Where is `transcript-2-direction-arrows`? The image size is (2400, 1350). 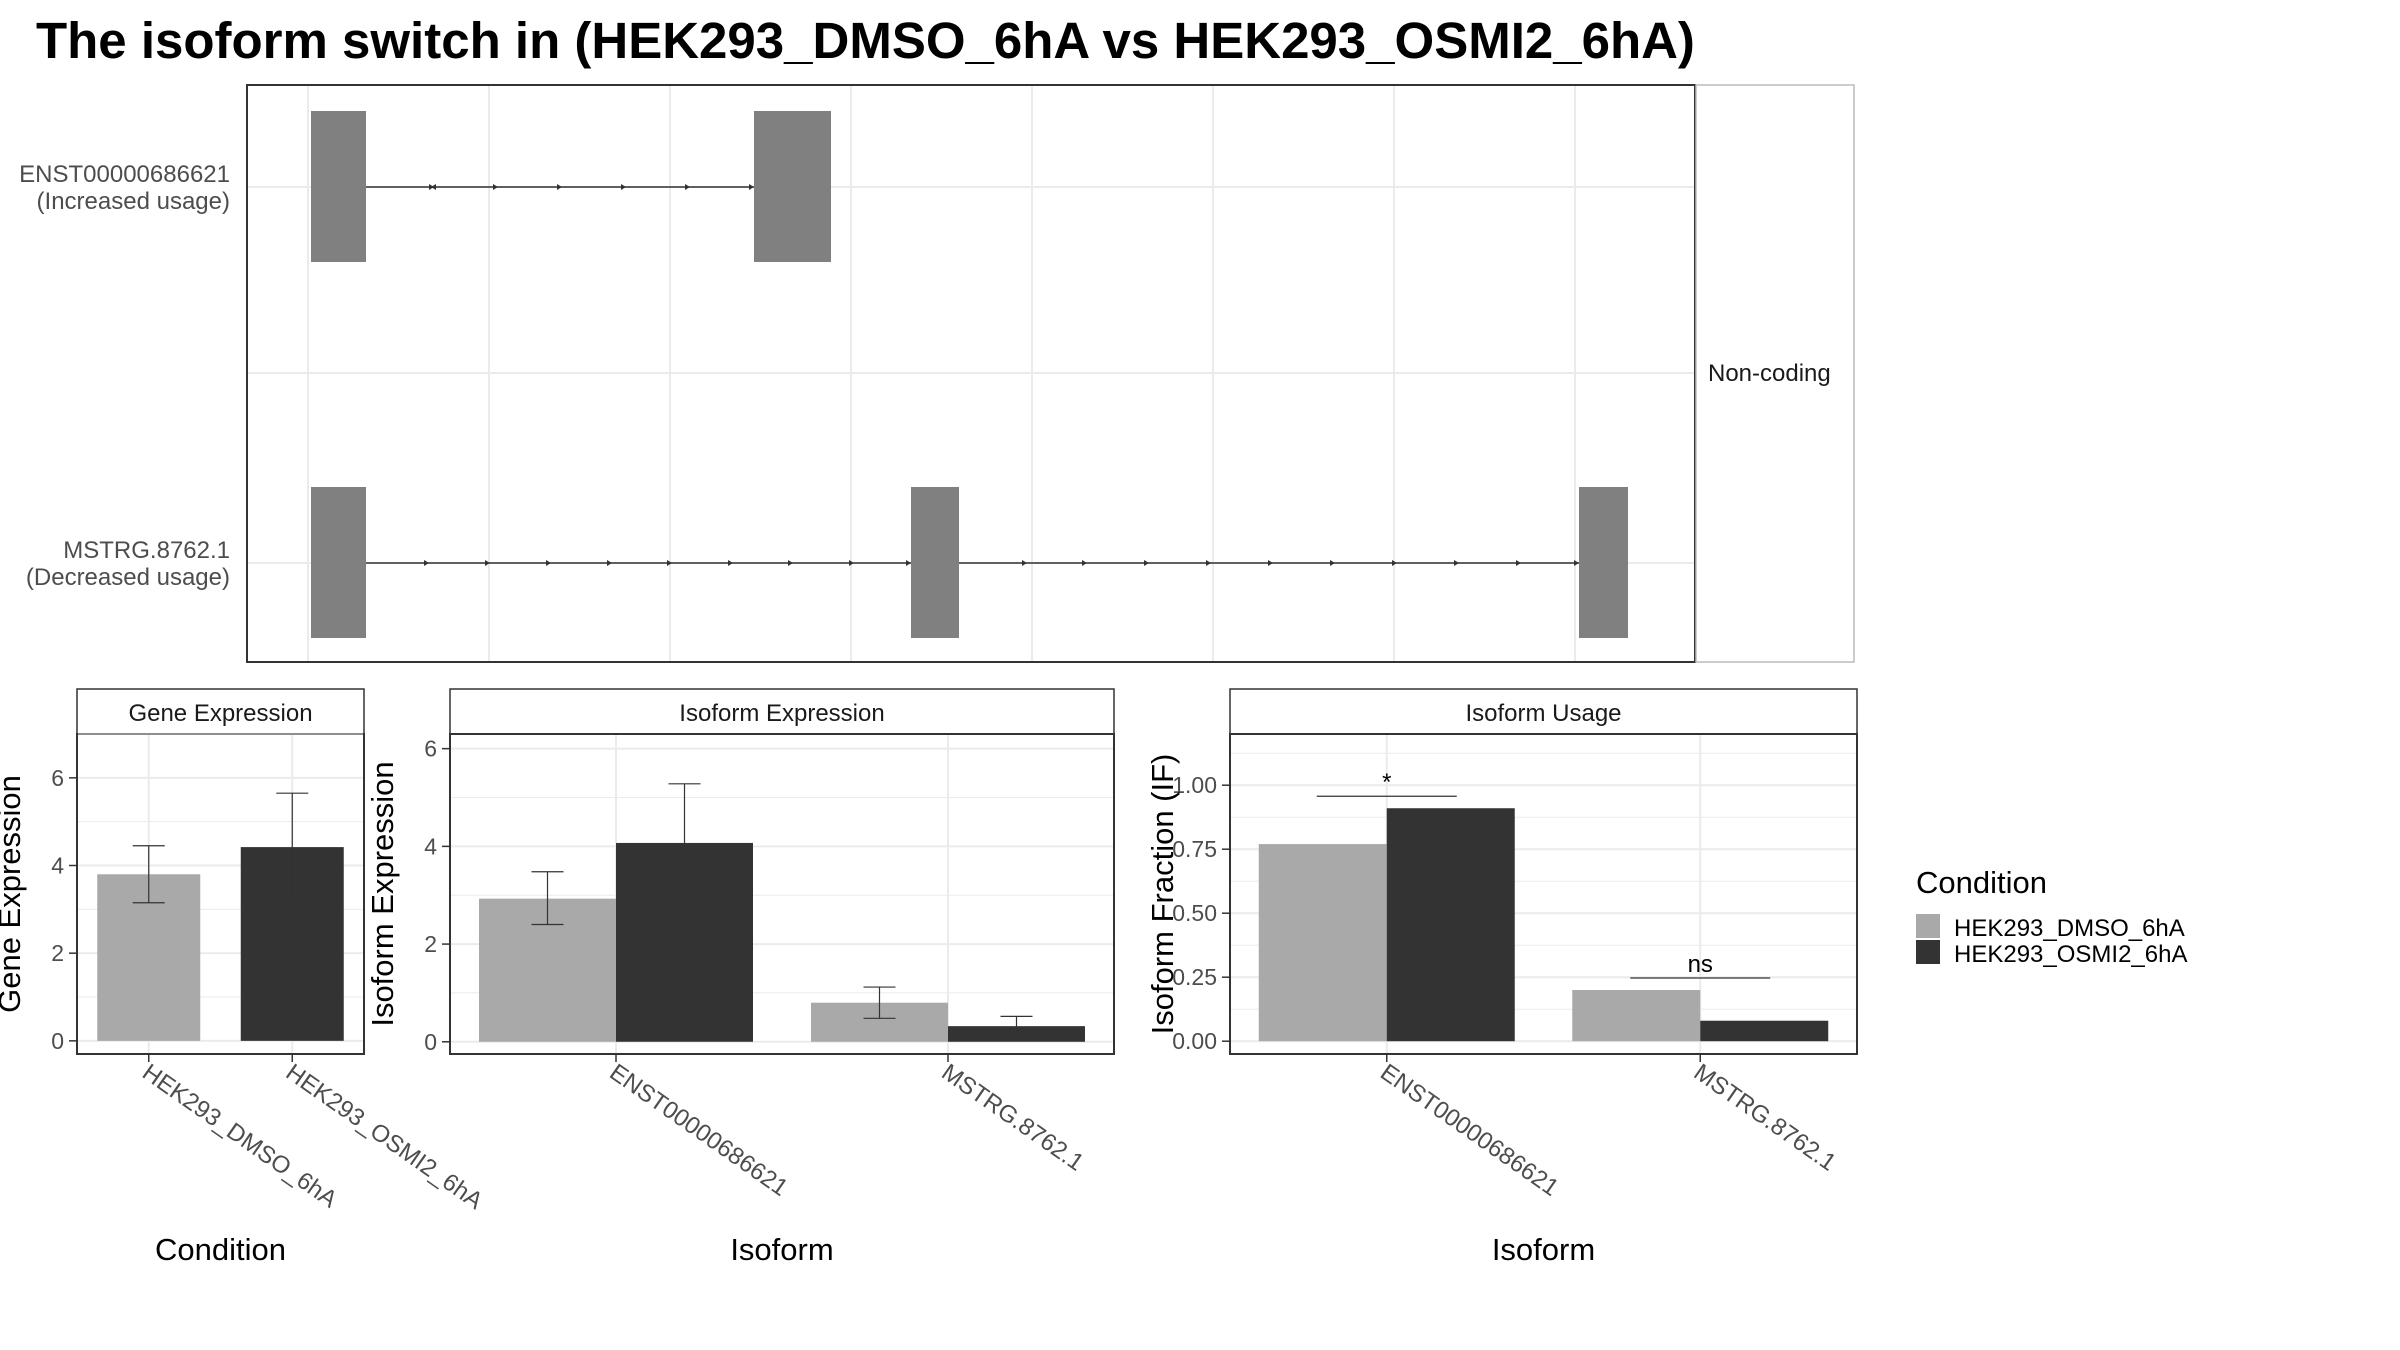
transcript-2-direction-arrows is located at coordinates (1001, 563).